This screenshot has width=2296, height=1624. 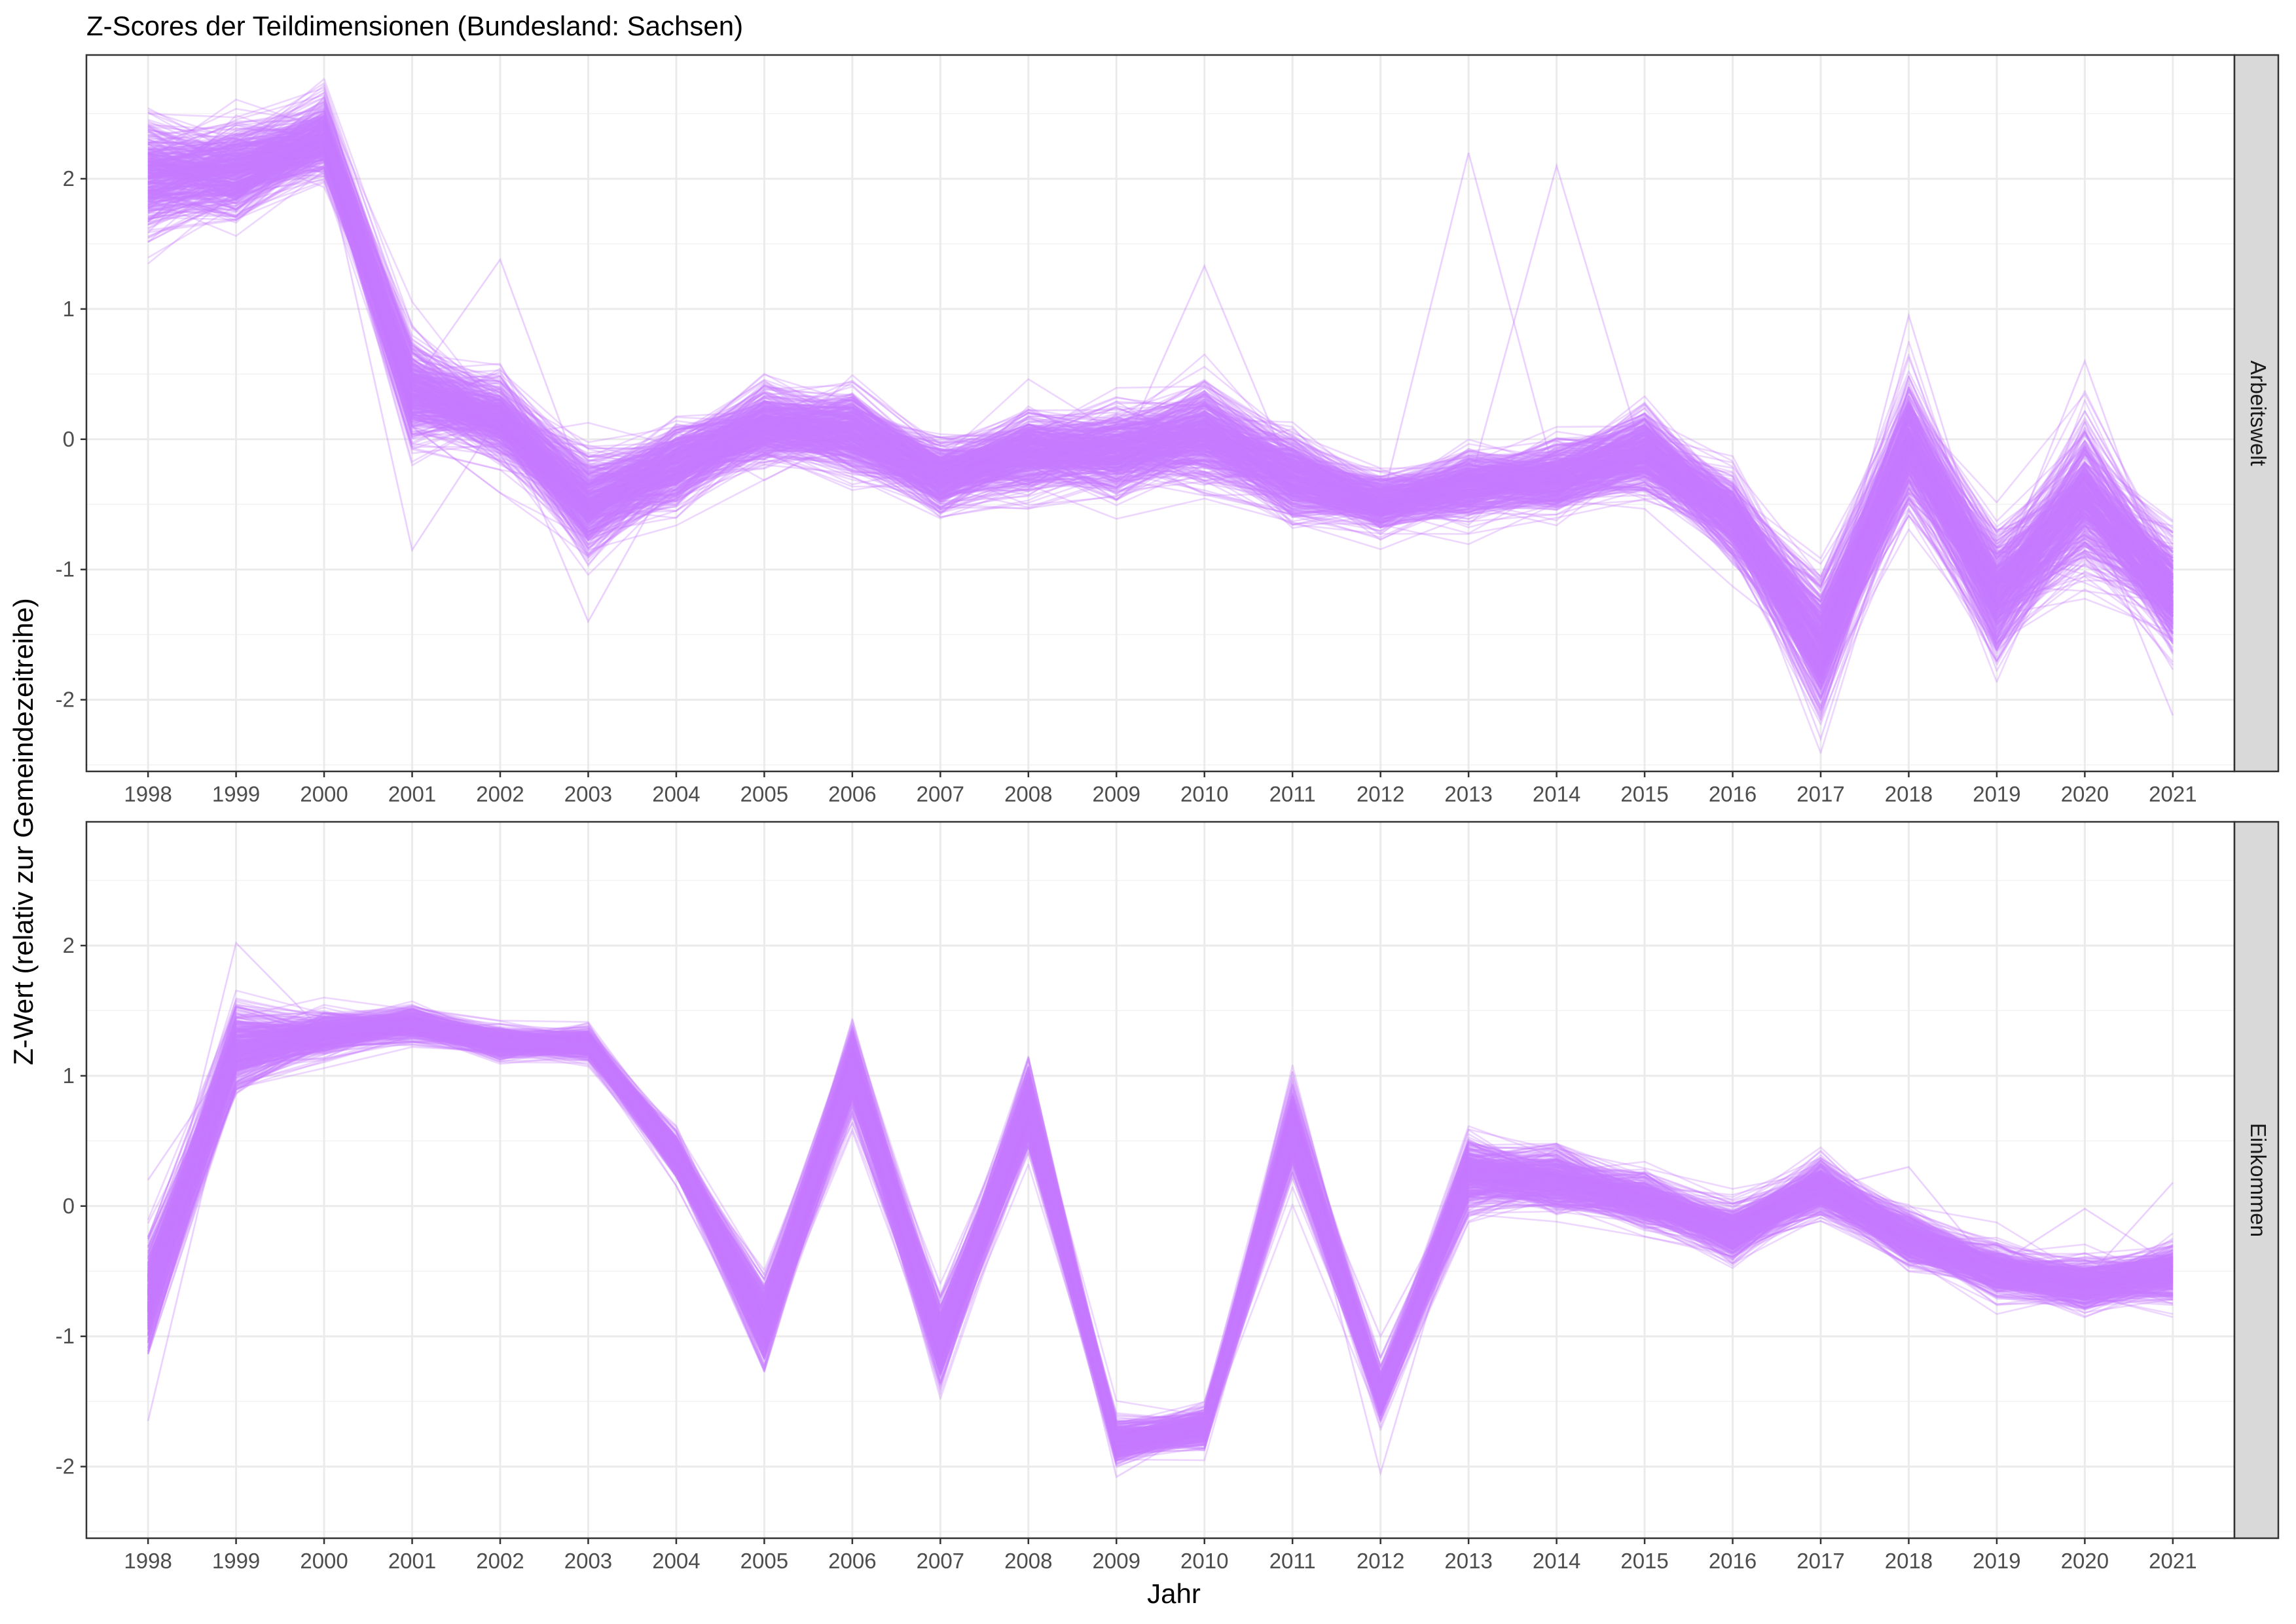 I want to click on x-tick-label: 2014, so click(x=1556, y=794).